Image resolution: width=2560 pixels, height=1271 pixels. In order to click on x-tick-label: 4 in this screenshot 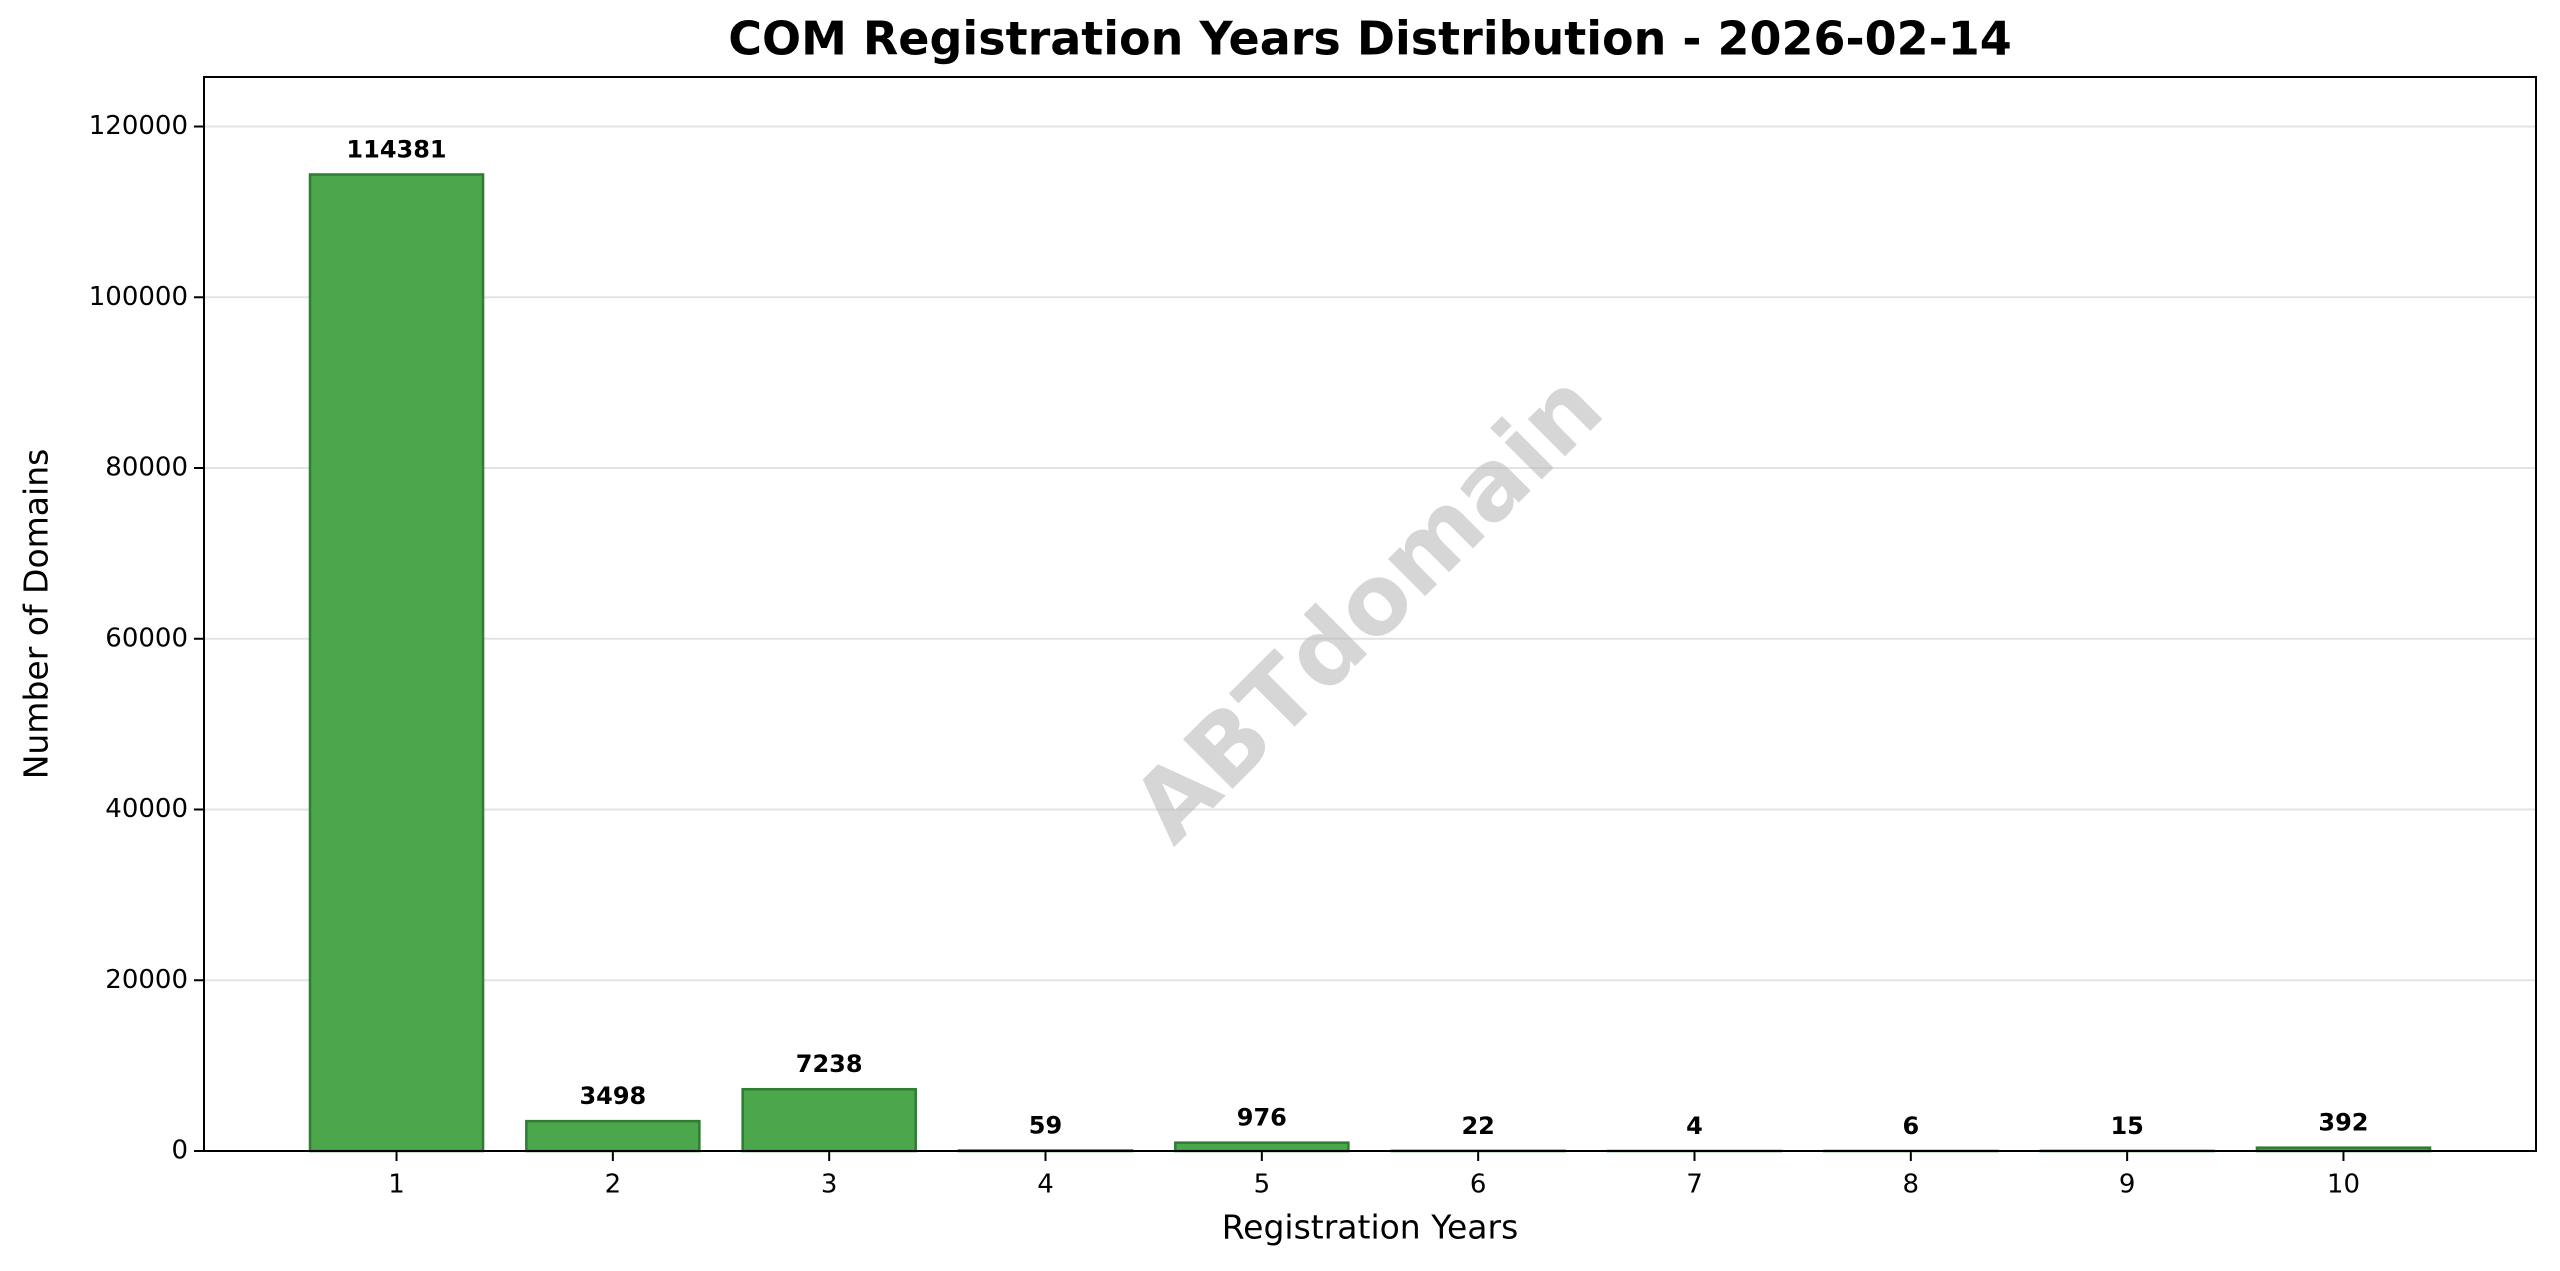, I will do `click(1045, 1185)`.